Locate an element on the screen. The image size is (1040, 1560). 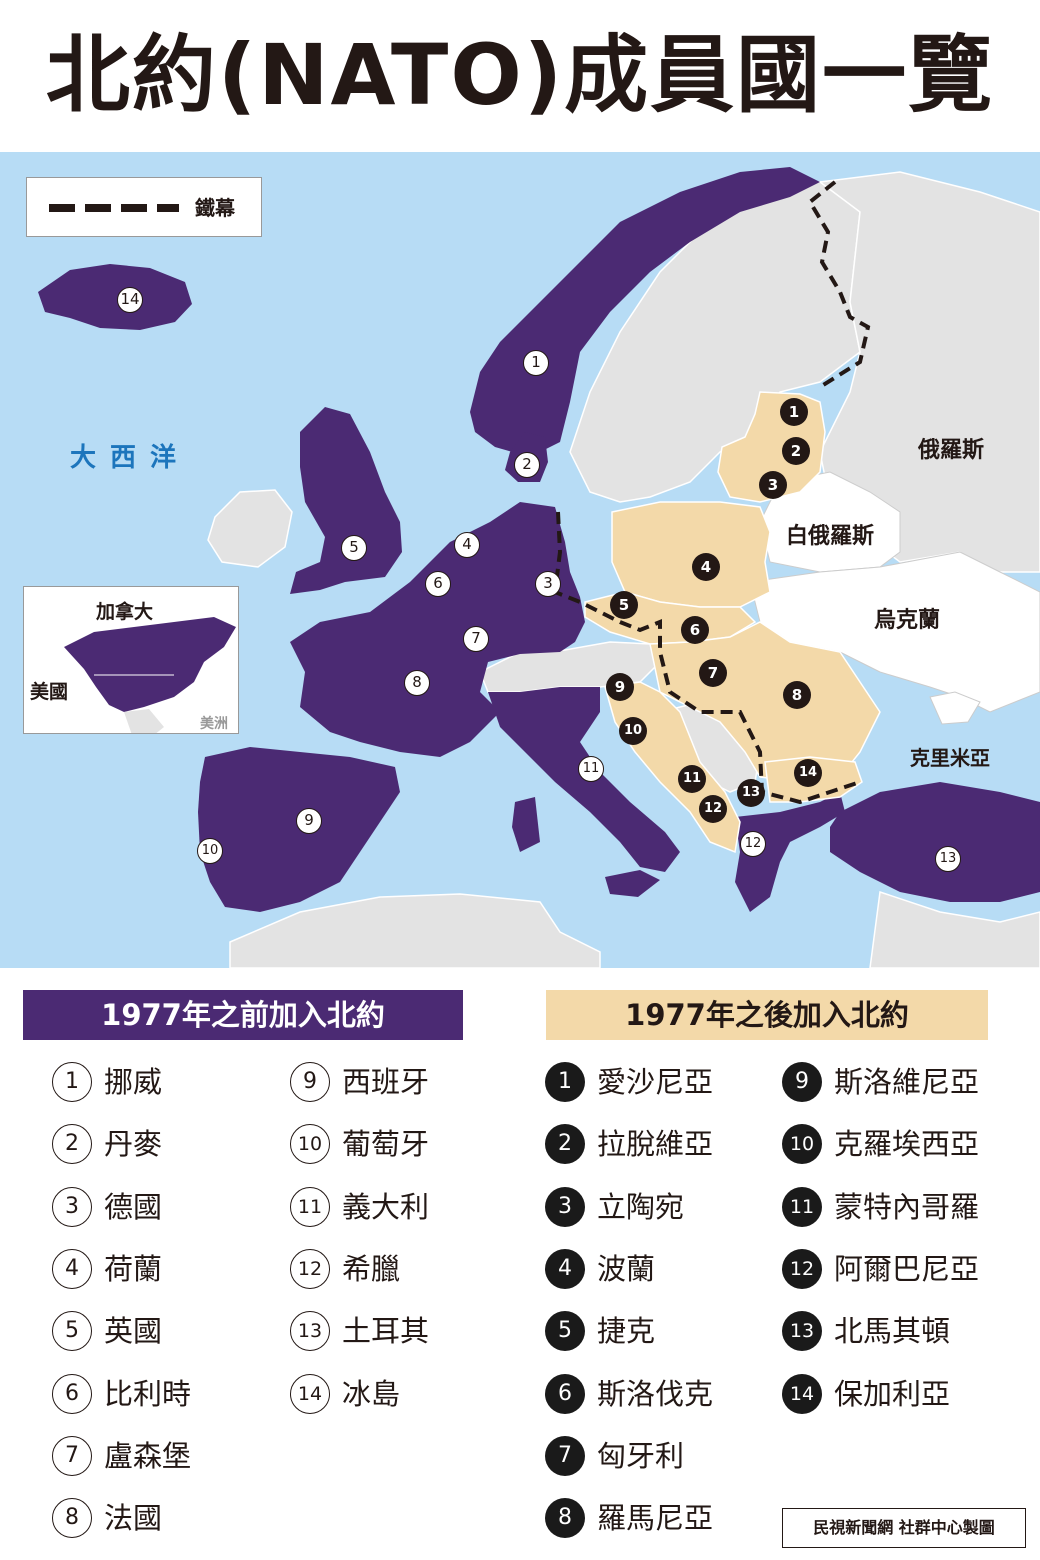
map-badge-after-9: 9 is located at coordinates (620, 687).